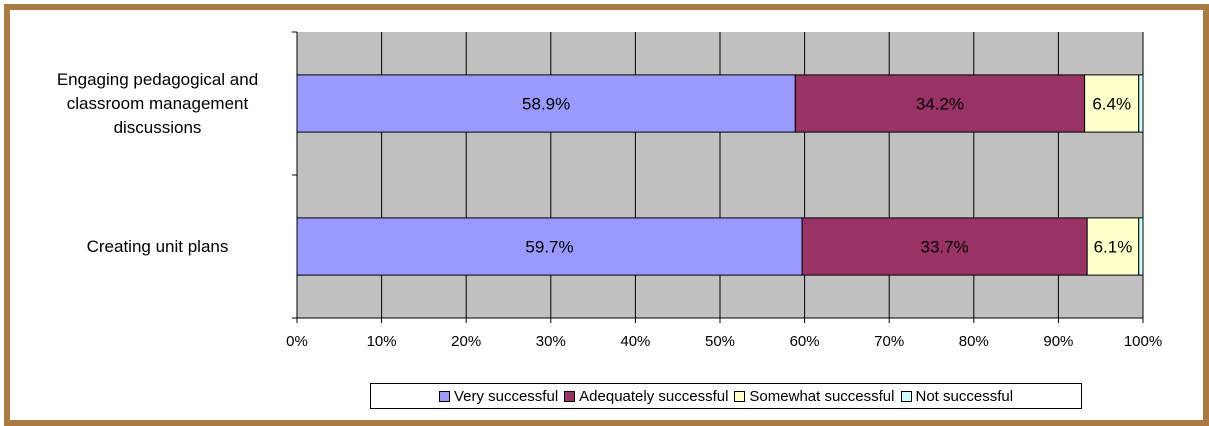 This screenshot has height=426, width=1209. I want to click on x-tick-label: 90%, so click(1058, 341).